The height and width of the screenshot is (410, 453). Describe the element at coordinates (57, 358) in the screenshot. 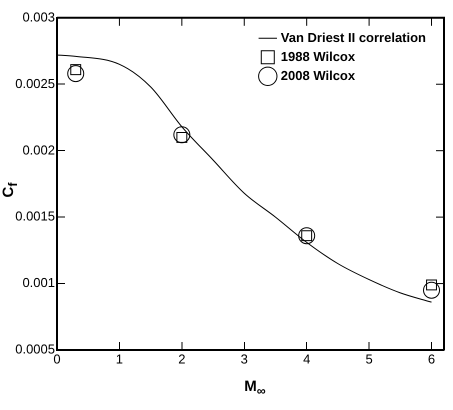

I see `x-tick-label: 0` at that location.